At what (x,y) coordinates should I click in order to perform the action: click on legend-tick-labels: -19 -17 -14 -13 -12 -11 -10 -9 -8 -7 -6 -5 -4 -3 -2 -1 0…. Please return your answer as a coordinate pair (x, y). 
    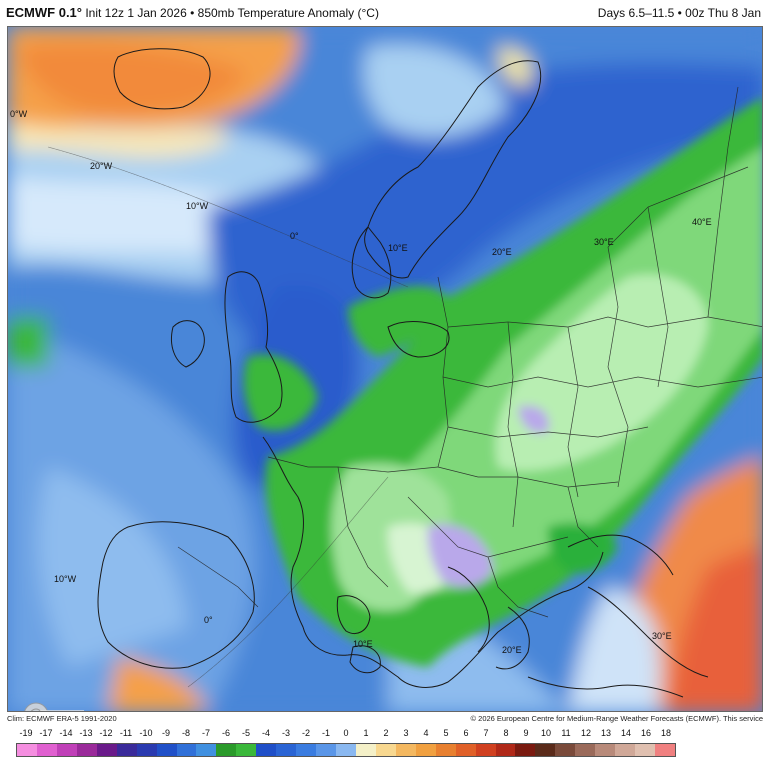
    Looking at the image, I should click on (346, 735).